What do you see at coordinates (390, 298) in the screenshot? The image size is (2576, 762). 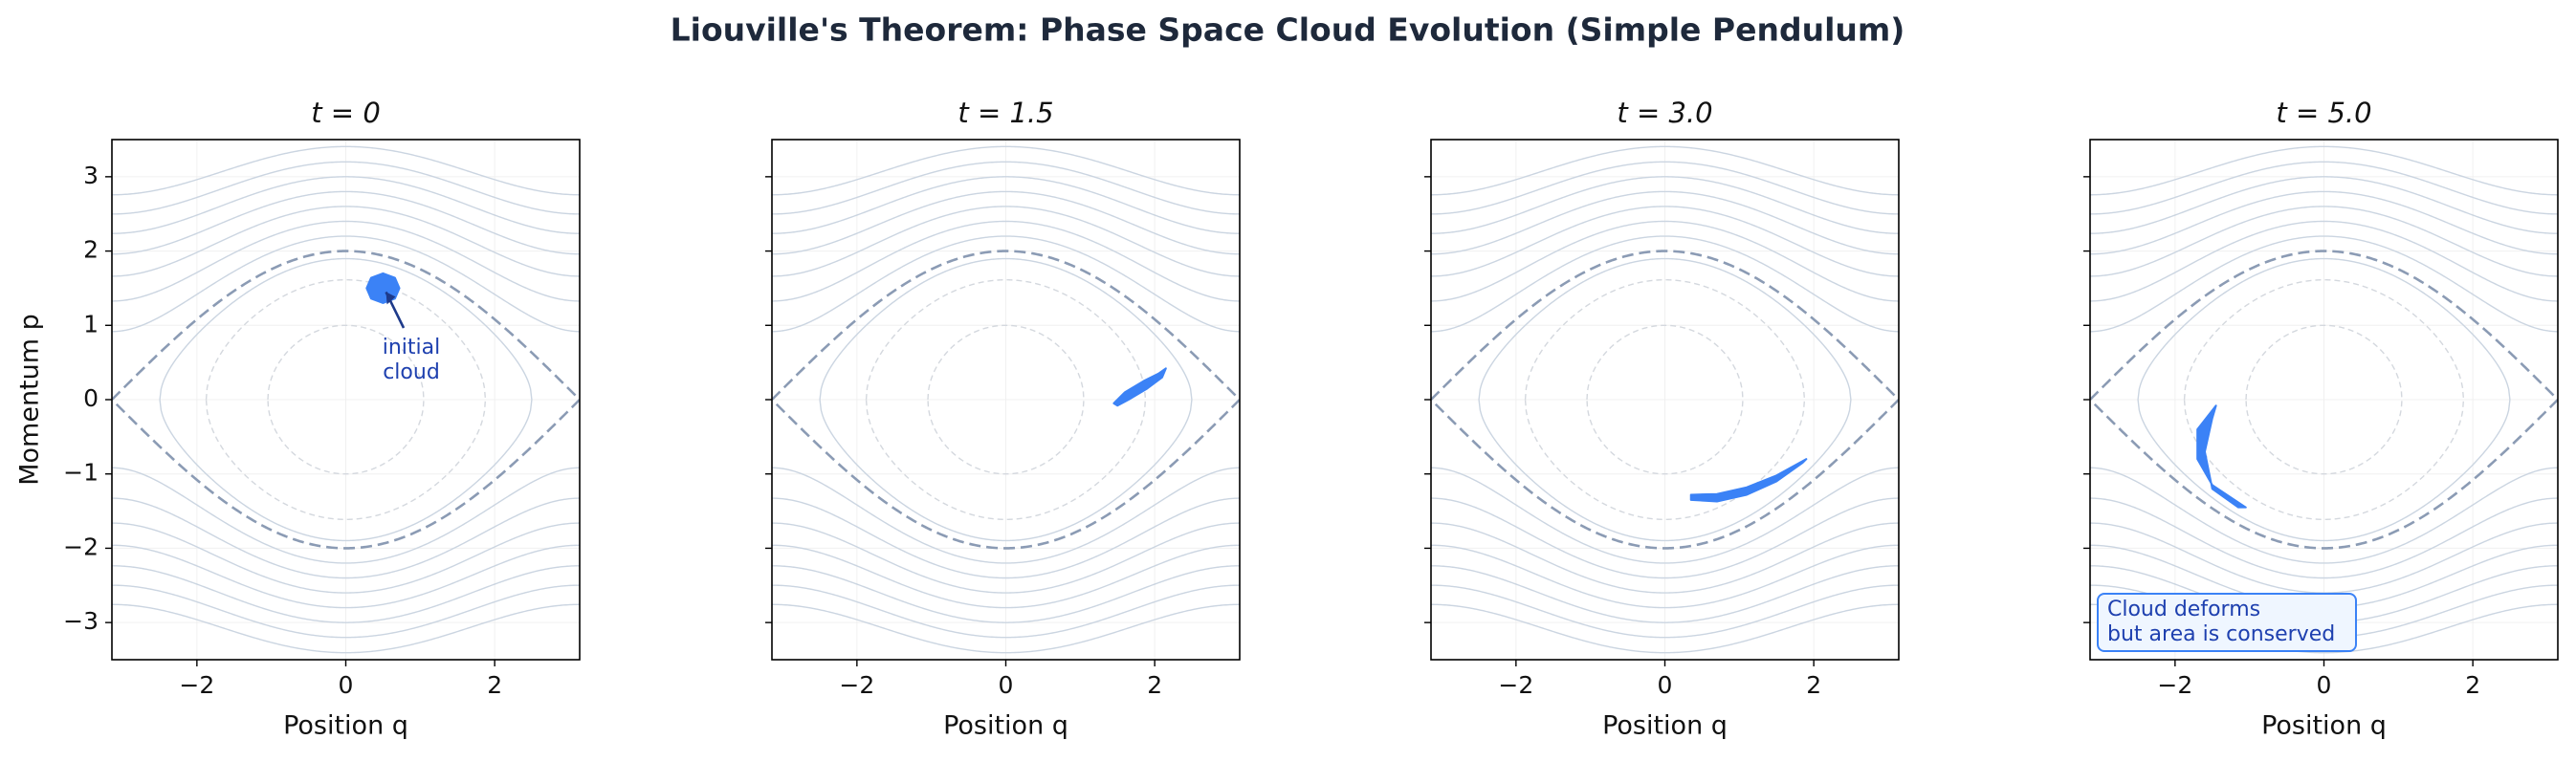 I see `arrow-head` at bounding box center [390, 298].